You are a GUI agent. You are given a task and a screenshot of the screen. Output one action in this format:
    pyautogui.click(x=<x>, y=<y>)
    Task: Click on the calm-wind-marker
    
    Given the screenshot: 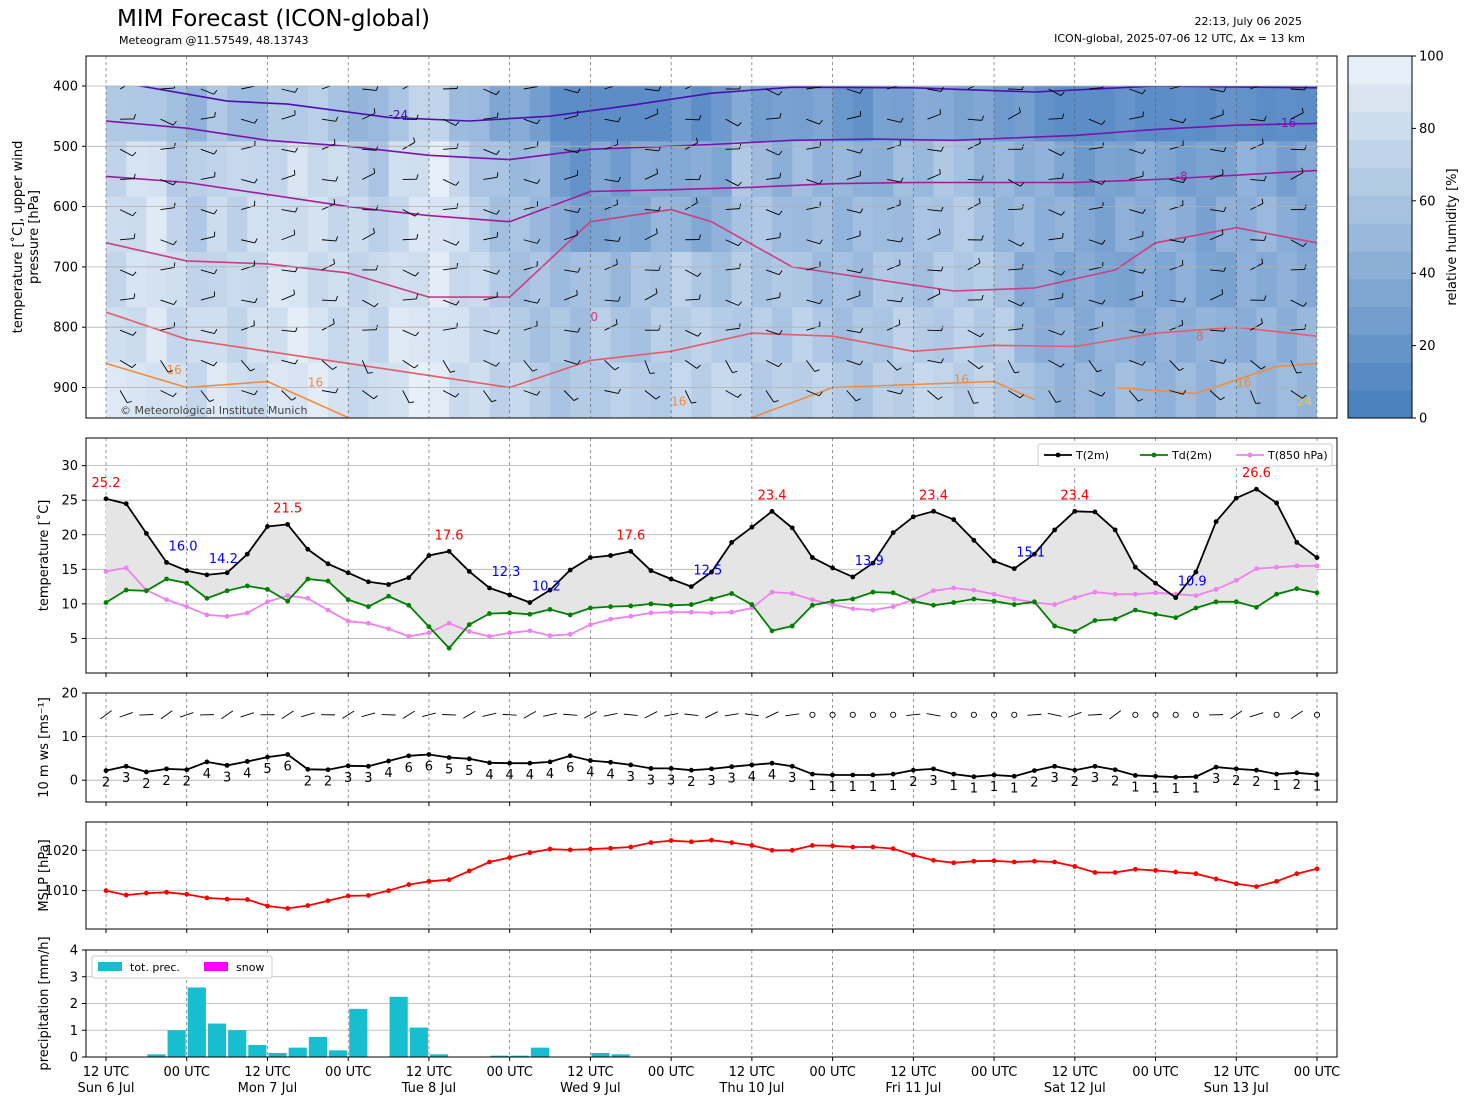 What is the action you would take?
    pyautogui.click(x=1014, y=714)
    